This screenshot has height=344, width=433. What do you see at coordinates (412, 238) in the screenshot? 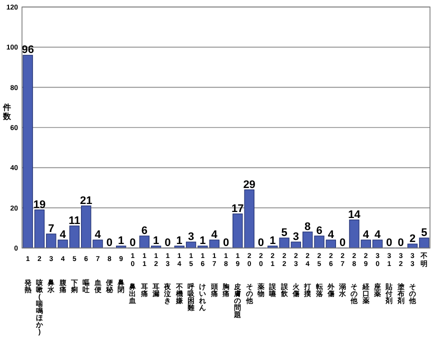
I see `data-label: 2` at bounding box center [412, 238].